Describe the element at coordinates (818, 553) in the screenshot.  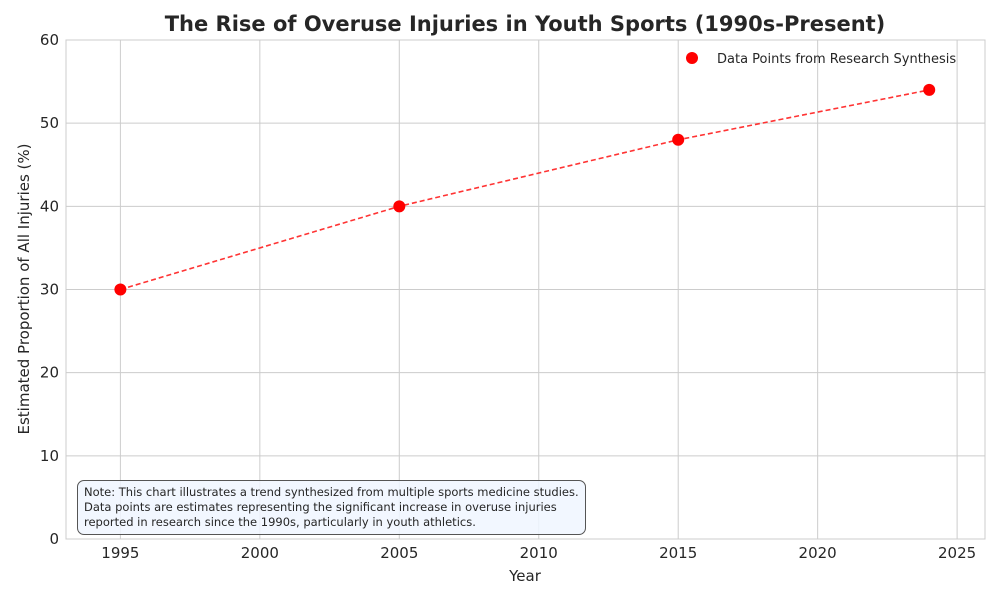
I see `x-tick-label: 2020` at that location.